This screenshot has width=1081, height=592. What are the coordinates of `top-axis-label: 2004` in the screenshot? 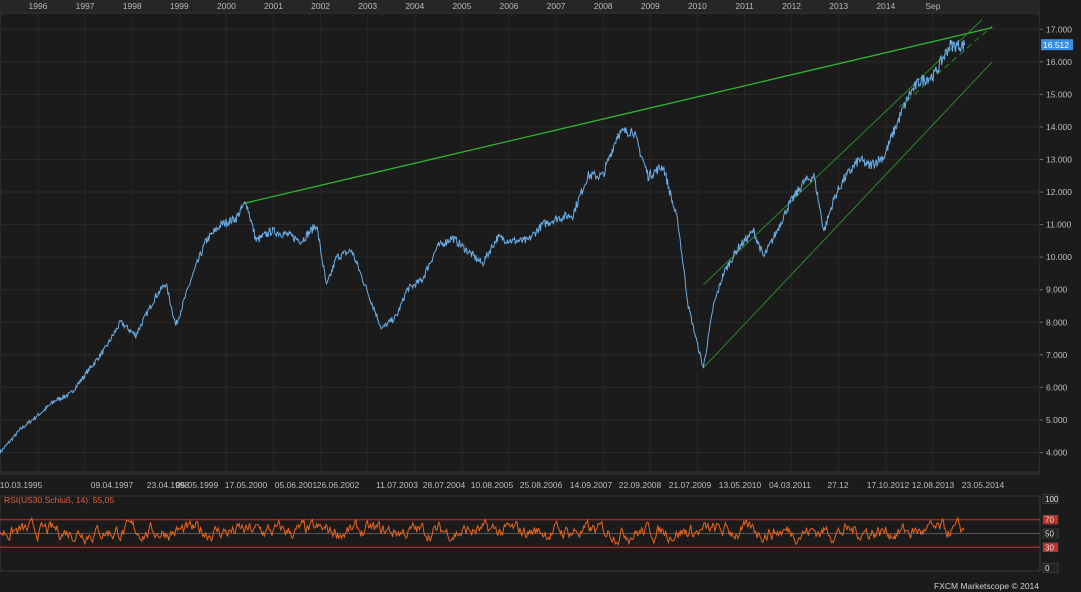 It's located at (414, 6).